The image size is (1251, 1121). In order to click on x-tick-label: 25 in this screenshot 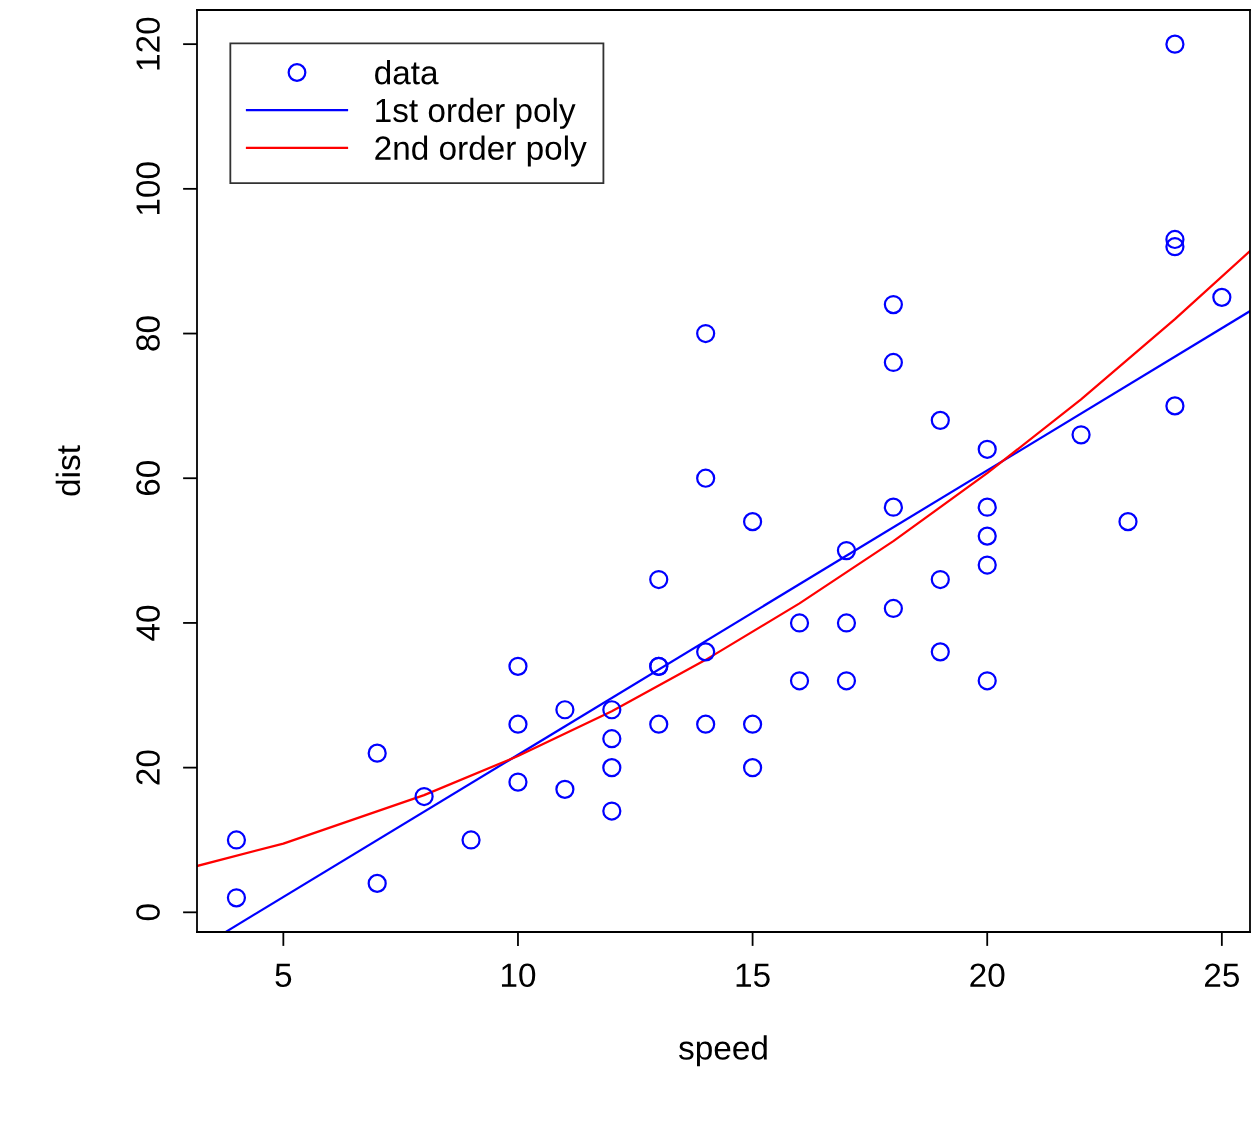, I will do `click(1221, 975)`.